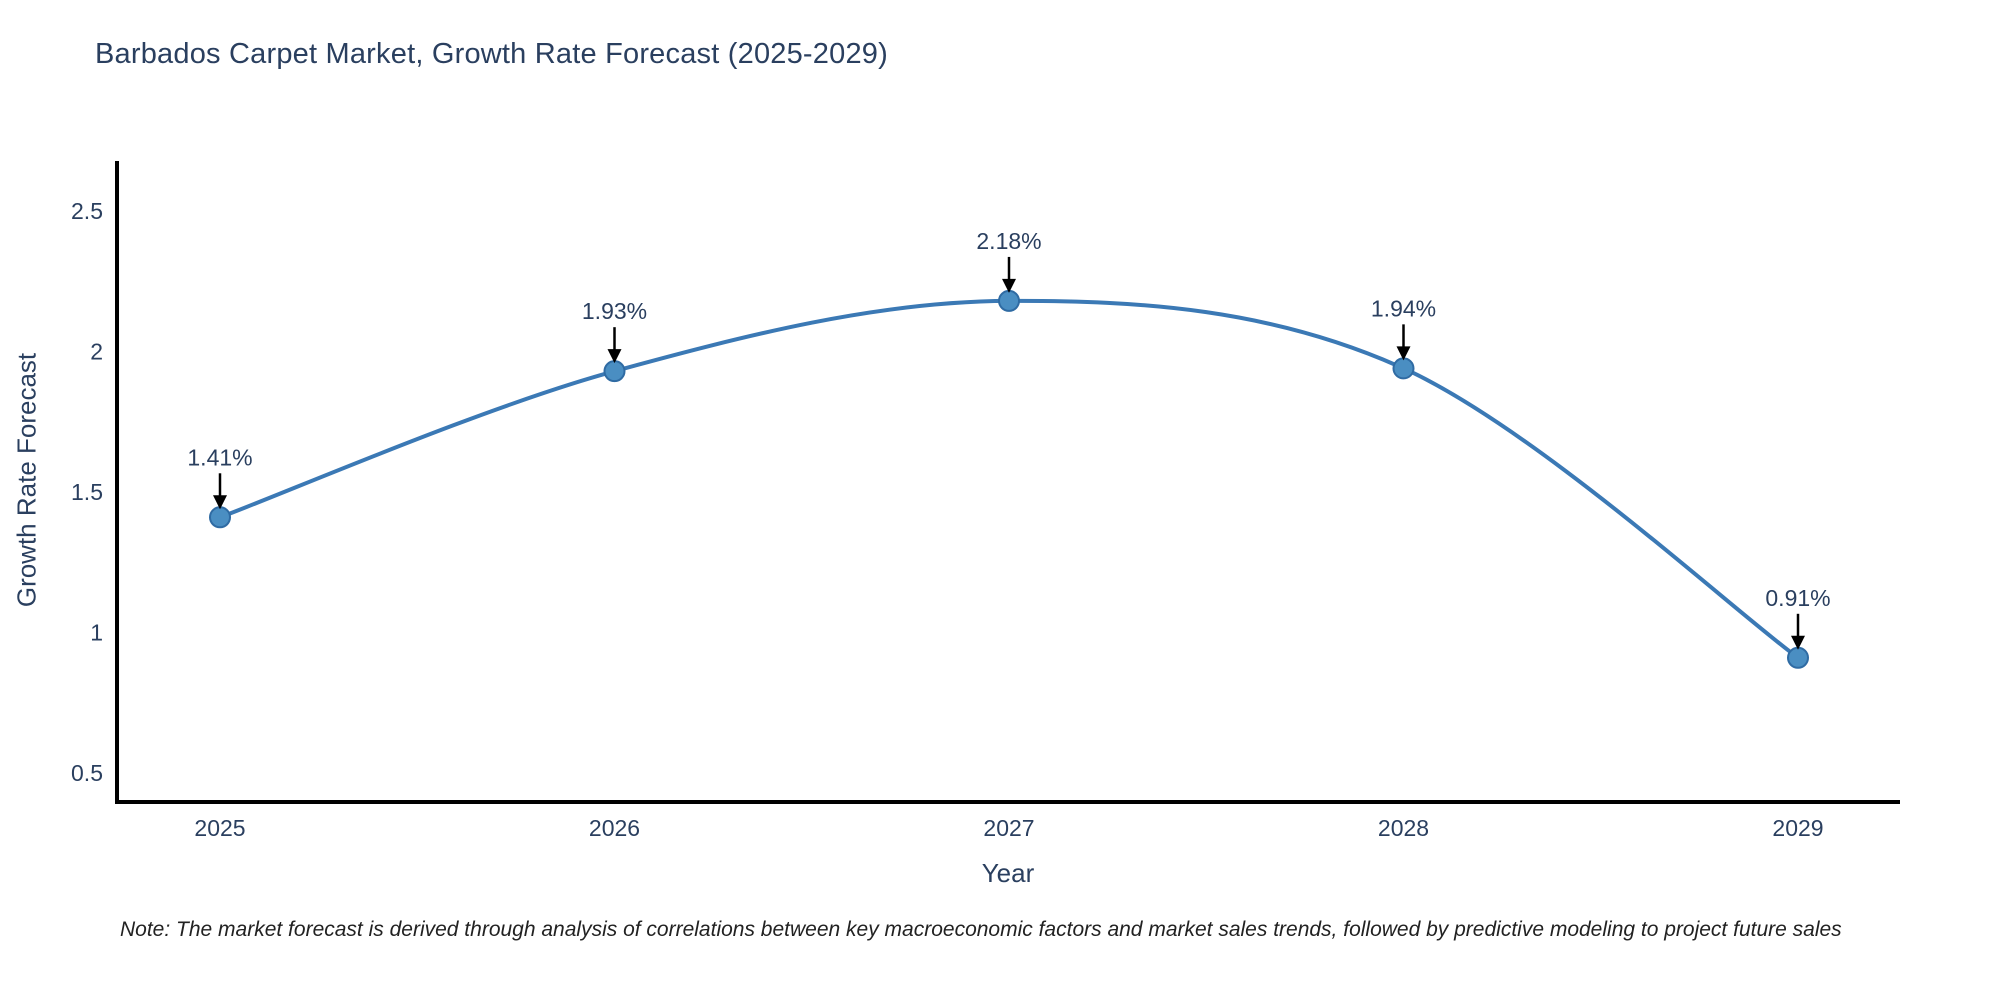 The width and height of the screenshot is (2000, 1000). I want to click on data-point-2026, so click(614, 371).